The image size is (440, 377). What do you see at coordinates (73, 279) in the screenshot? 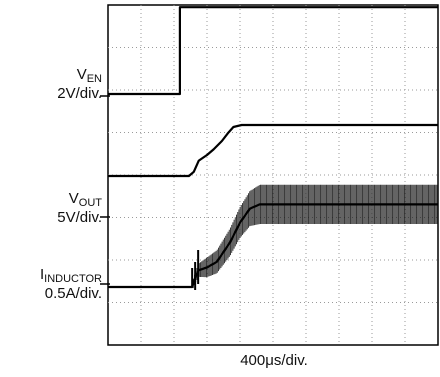
I see `iinductor-subscript: INDUCTOR` at bounding box center [73, 279].